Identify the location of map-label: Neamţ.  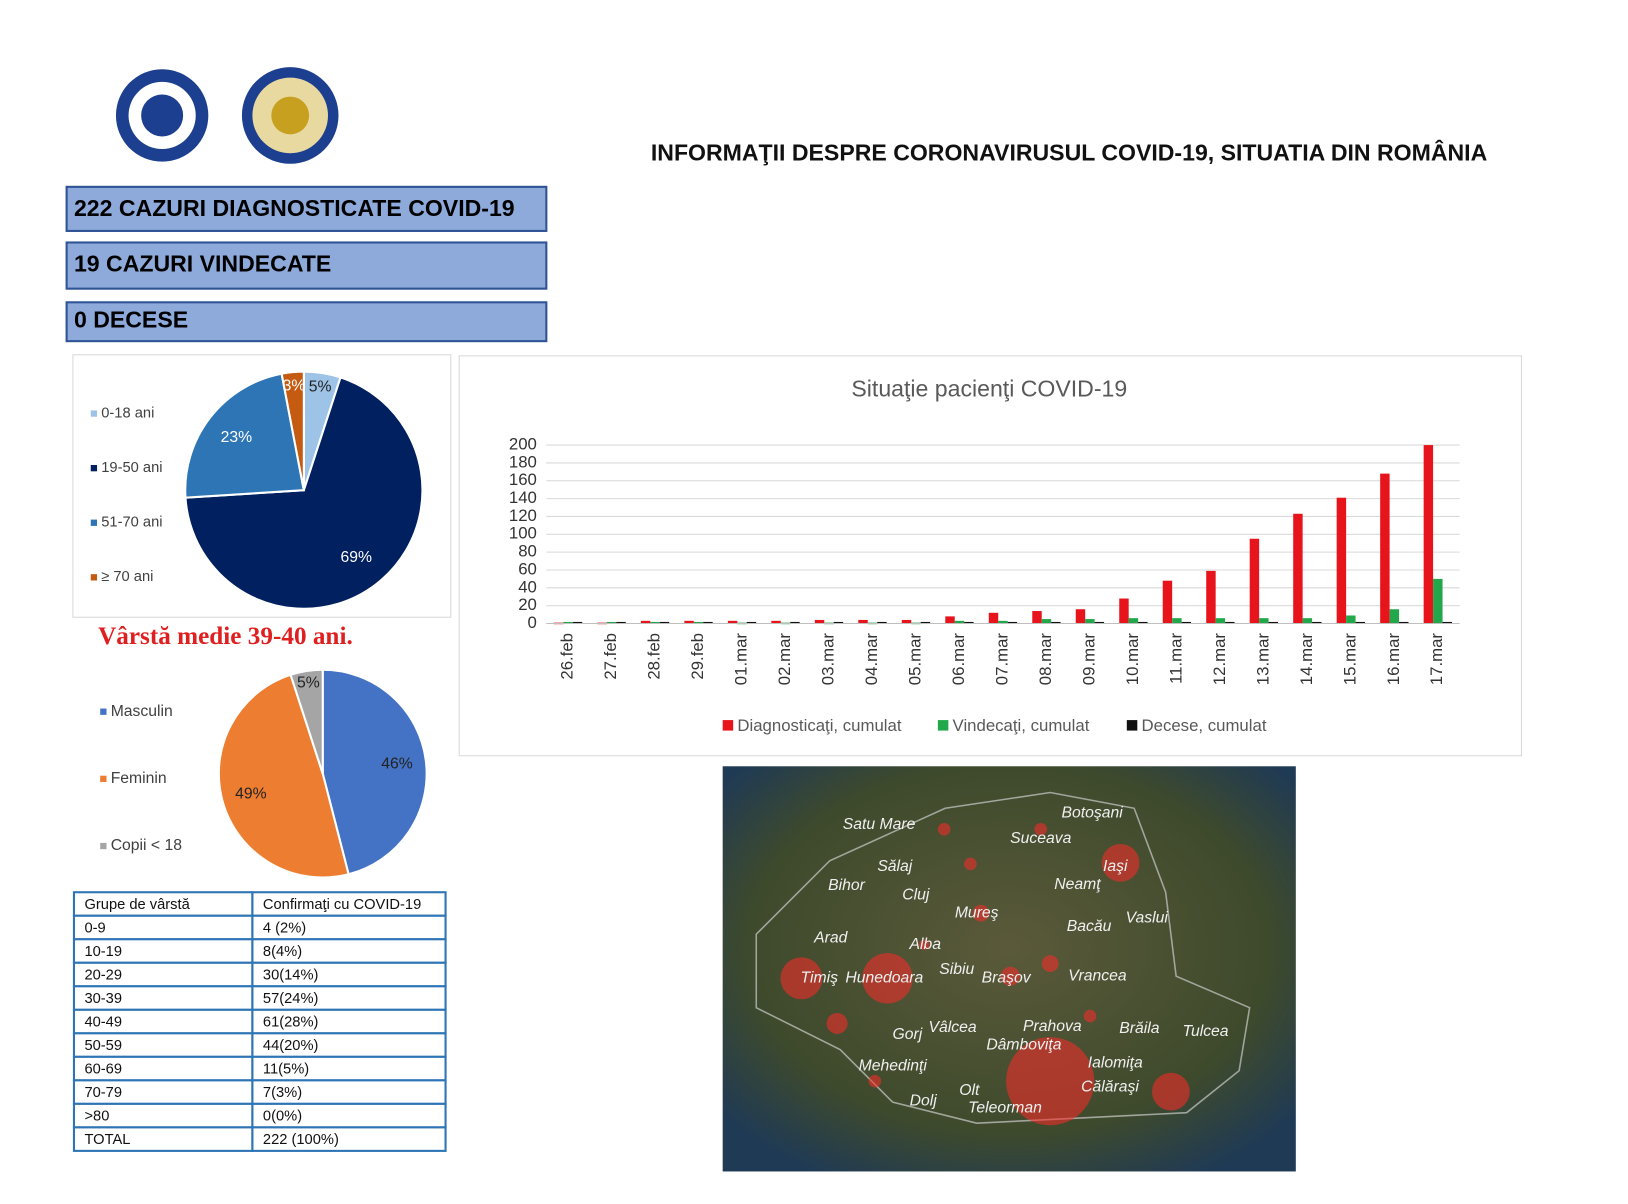
(1077, 884).